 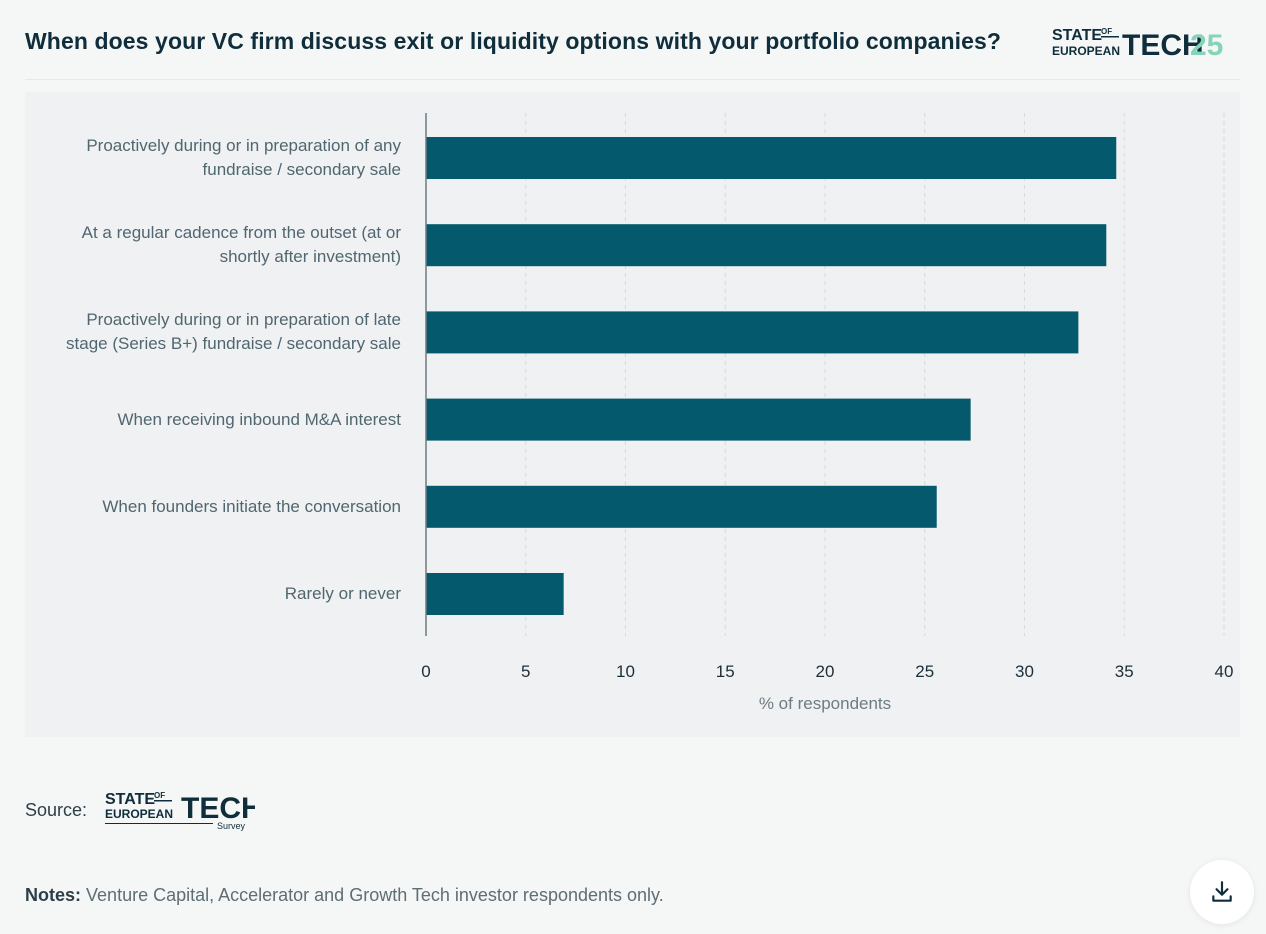 I want to click on source-label: Source:, so click(x=56, y=810).